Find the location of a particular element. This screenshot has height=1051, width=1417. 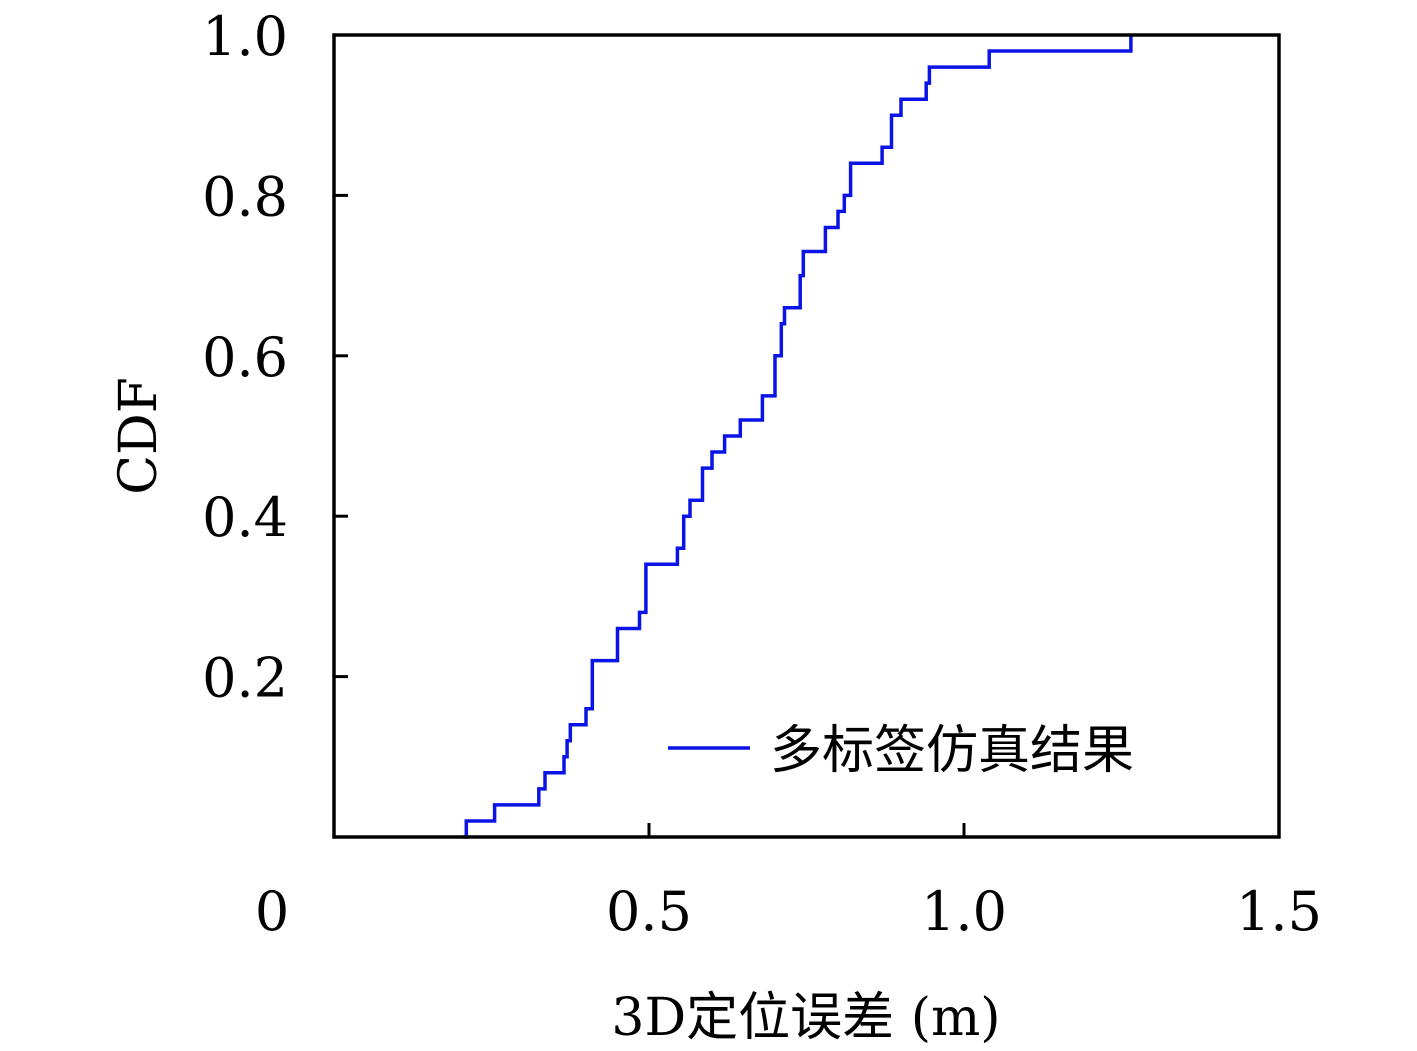

y-tick-label: 0.2 is located at coordinates (245, 678).